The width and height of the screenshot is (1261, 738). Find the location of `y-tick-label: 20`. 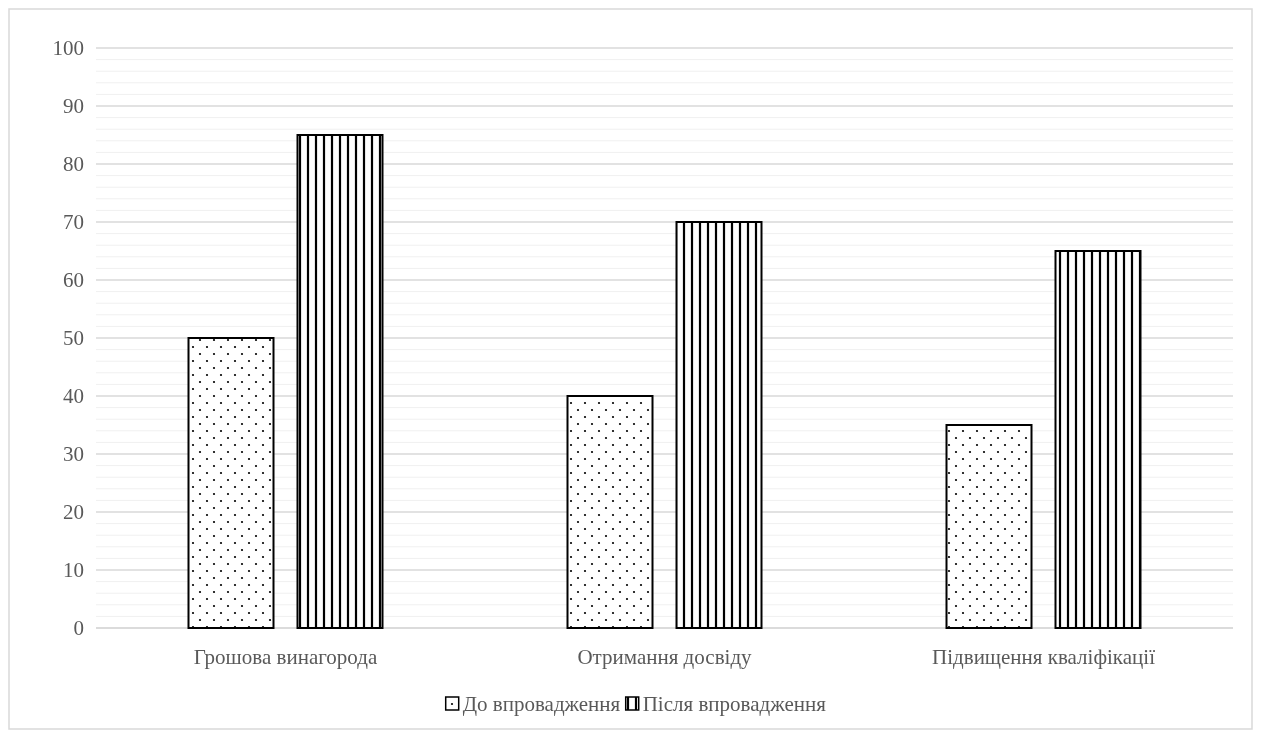

y-tick-label: 20 is located at coordinates (73, 512).